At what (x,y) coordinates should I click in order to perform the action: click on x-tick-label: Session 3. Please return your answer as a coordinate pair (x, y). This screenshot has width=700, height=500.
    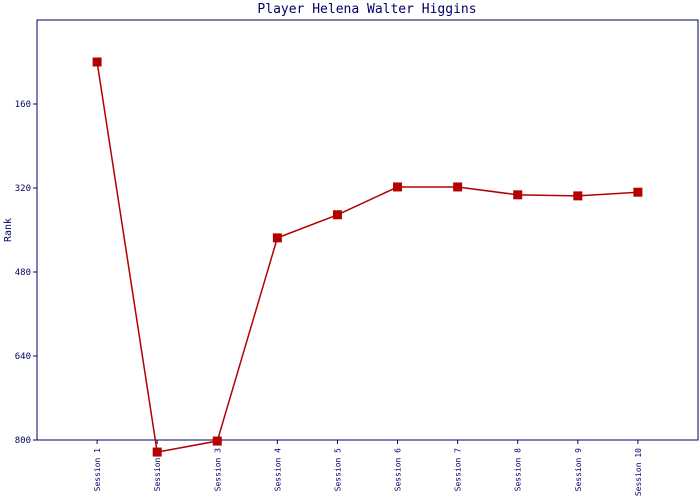
    Looking at the image, I should click on (217, 470).